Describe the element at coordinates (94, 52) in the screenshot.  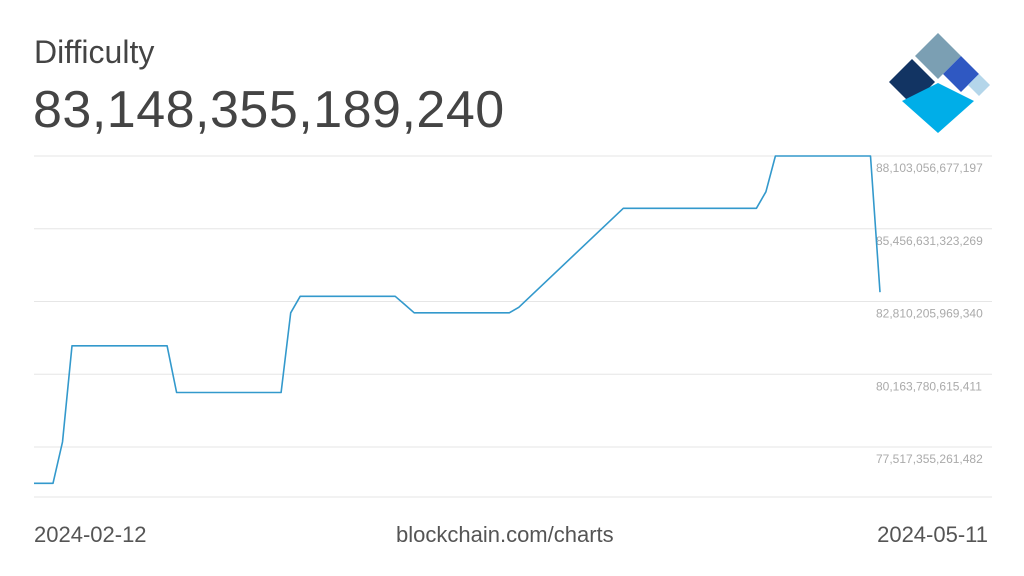
I see `chart-title: Difficulty` at that location.